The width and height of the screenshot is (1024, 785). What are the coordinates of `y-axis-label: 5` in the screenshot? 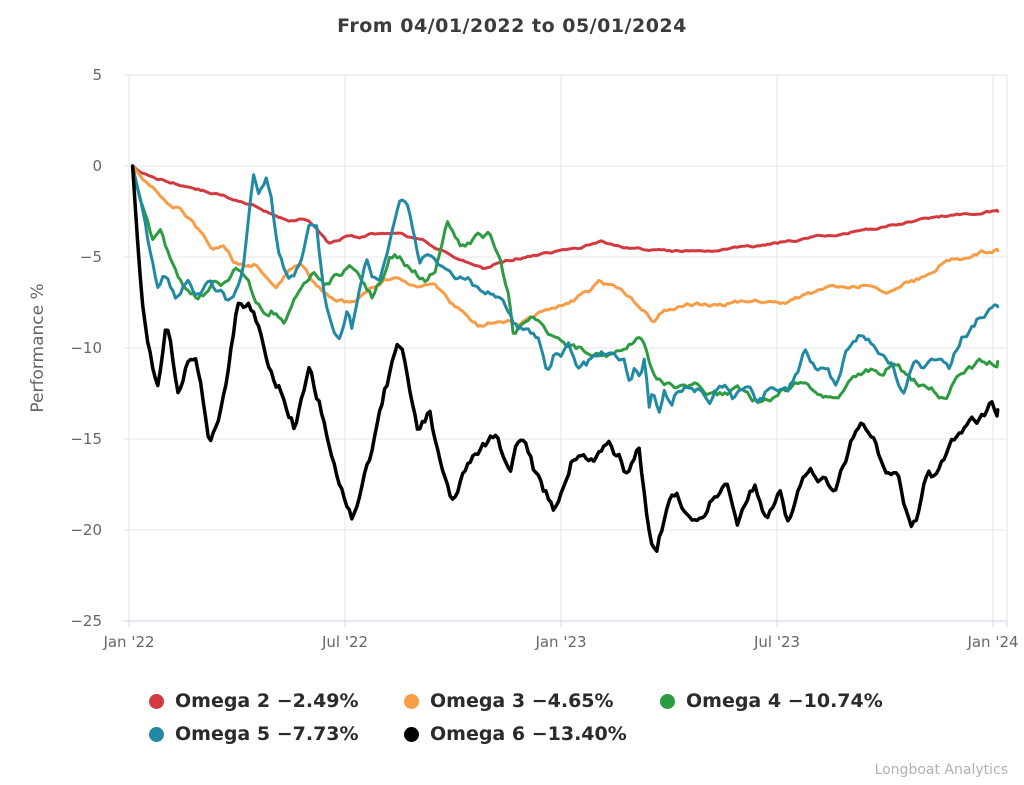 It's located at (97, 75).